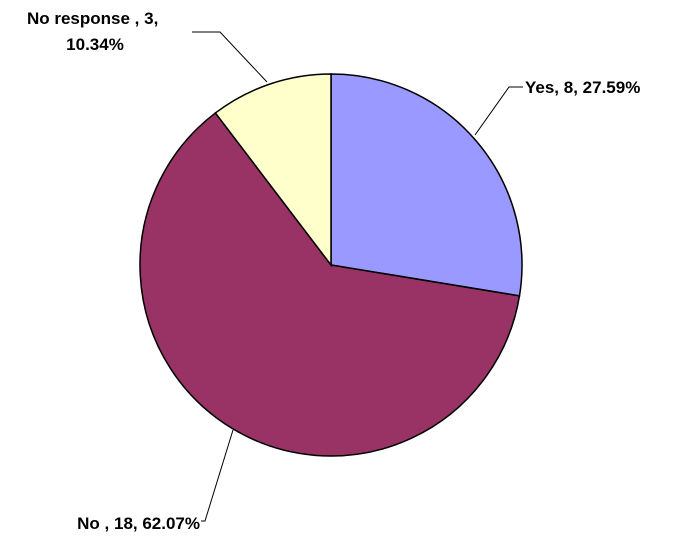  What do you see at coordinates (230, 57) in the screenshot?
I see `leader-line-no-response` at bounding box center [230, 57].